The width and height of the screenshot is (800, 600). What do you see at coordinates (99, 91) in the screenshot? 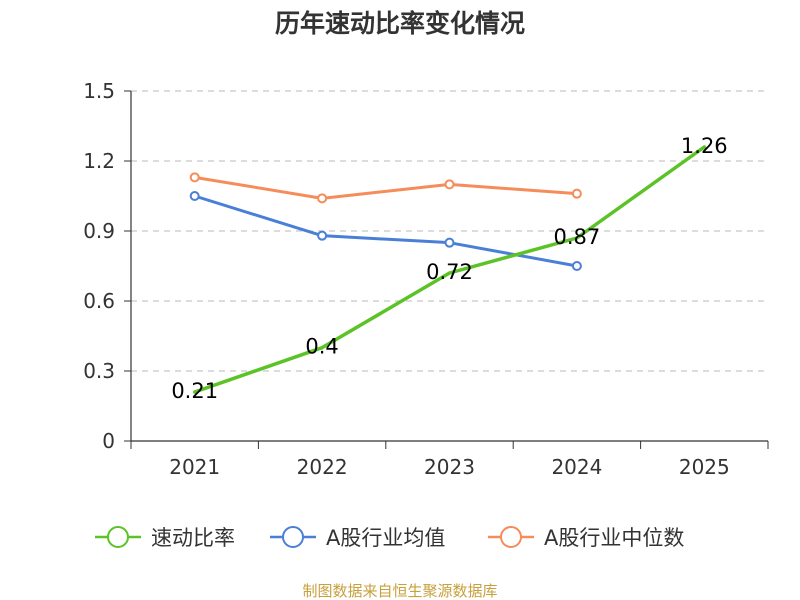
I see `y-tick-label: 1.5` at bounding box center [99, 91].